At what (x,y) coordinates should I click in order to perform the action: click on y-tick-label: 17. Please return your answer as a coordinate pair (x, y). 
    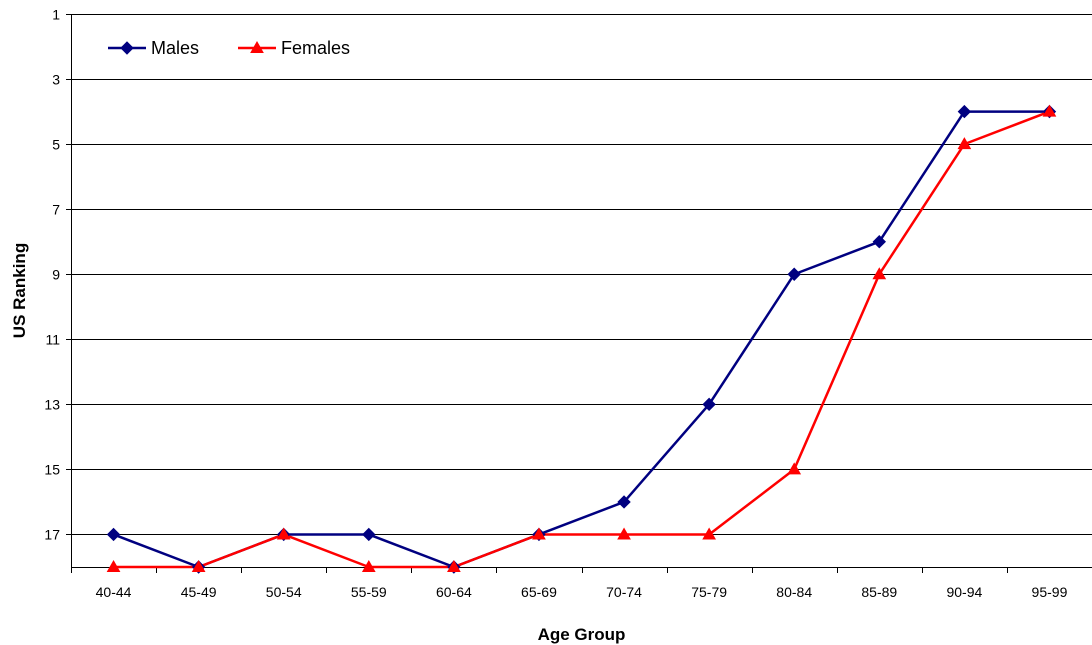
    Looking at the image, I should click on (52, 535).